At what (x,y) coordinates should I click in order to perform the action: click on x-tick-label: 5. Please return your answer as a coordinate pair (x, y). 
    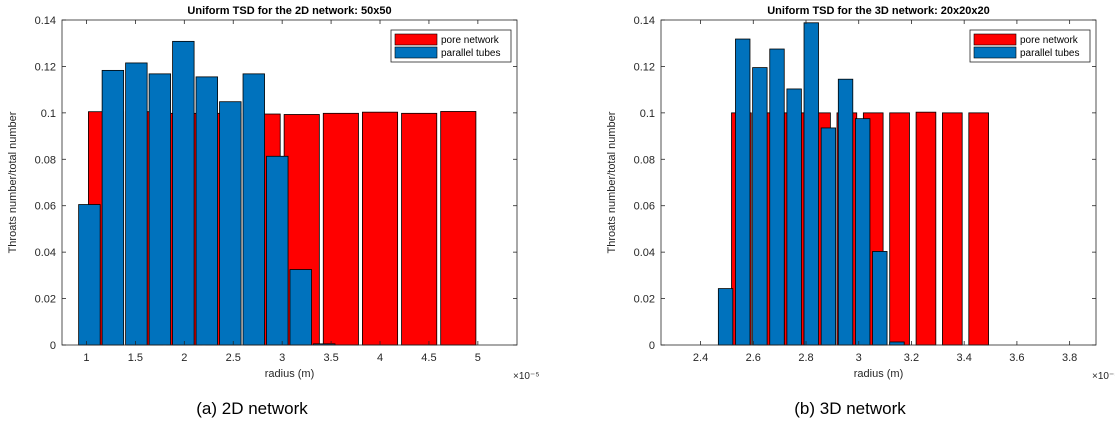
    Looking at the image, I should click on (478, 358).